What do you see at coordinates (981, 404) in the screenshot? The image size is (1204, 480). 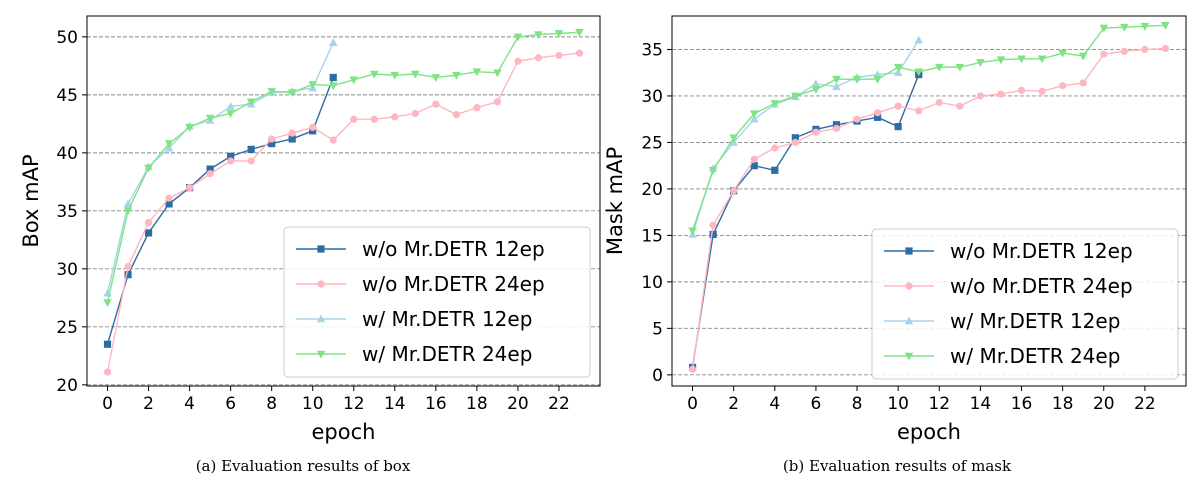 I see `x-tick-label: 14` at bounding box center [981, 404].